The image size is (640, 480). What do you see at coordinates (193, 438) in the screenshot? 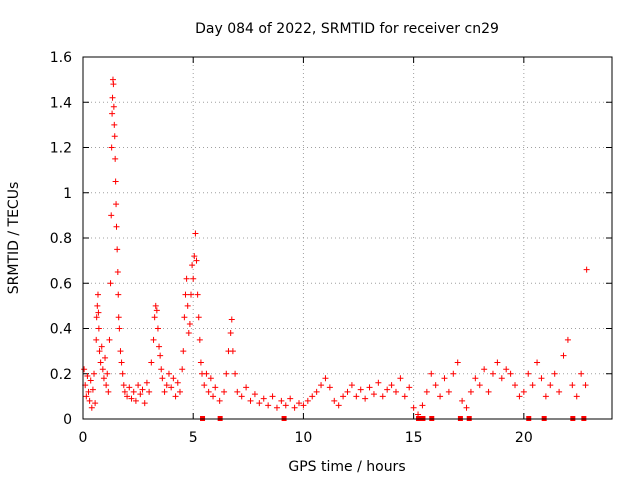
I see `x-tick-label: 5` at bounding box center [193, 438].